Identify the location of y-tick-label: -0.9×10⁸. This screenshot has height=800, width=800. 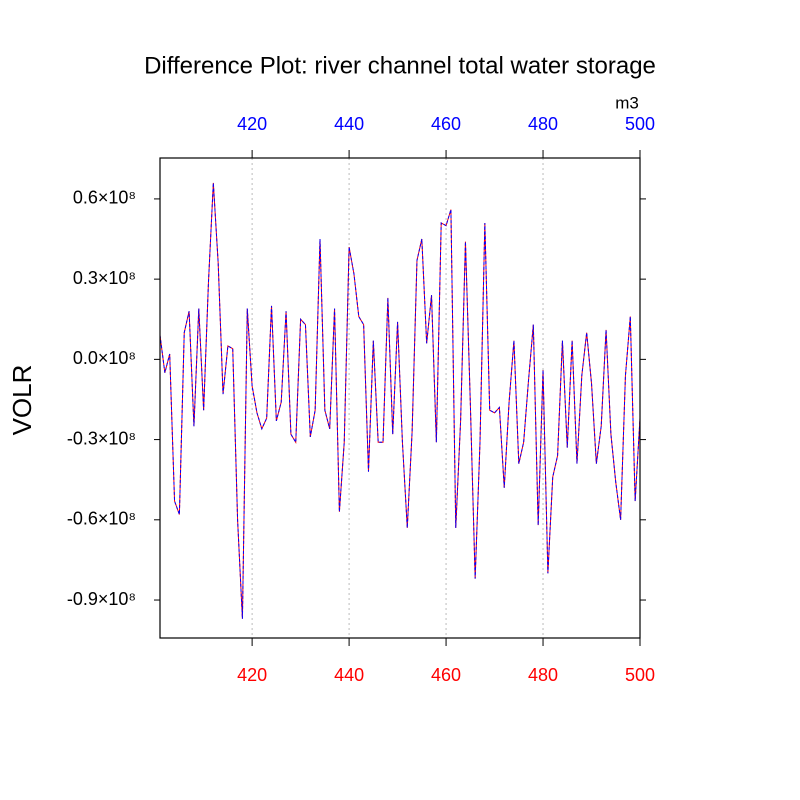
(101, 599).